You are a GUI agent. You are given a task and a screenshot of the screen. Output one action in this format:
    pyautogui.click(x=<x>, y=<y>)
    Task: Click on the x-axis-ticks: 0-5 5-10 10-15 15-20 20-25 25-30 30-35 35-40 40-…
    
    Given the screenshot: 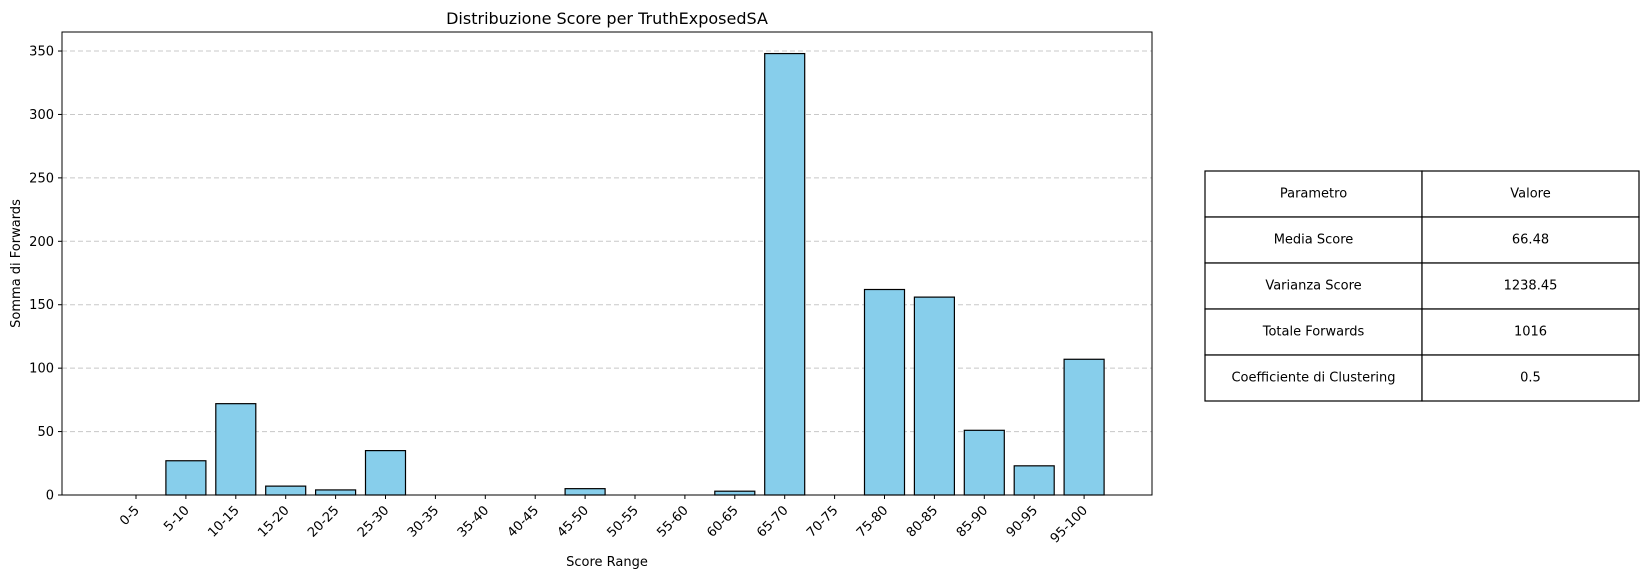 What is the action you would take?
    pyautogui.click(x=604, y=520)
    